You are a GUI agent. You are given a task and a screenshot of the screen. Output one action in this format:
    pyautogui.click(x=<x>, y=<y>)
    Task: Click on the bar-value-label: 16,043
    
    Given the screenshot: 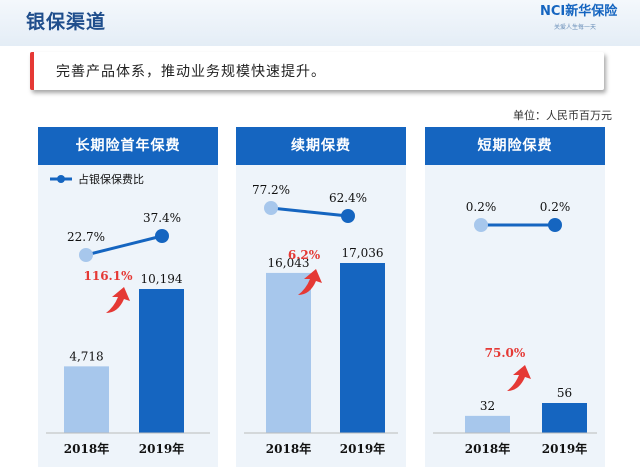 What is the action you would take?
    pyautogui.click(x=289, y=263)
    